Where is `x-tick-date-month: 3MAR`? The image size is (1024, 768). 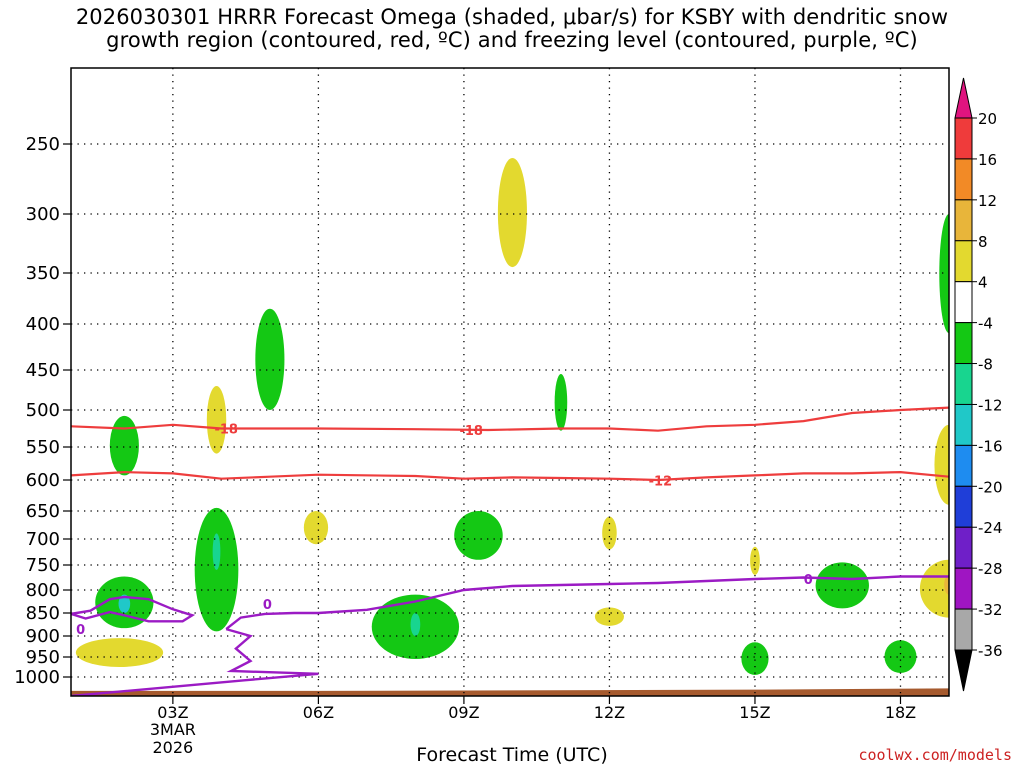
x-tick-date-month: 3MAR is located at coordinates (173, 729).